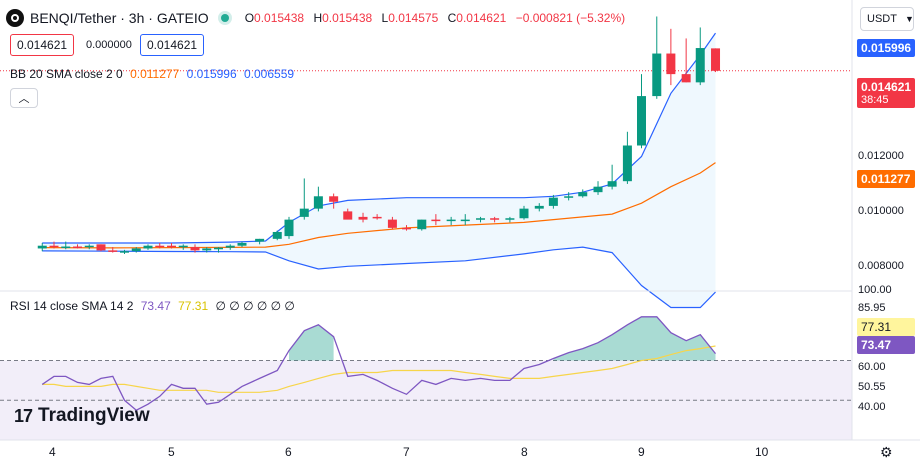 This screenshot has width=920, height=465. What do you see at coordinates (269, 74) in the screenshot?
I see `bb-lower-value: 0.006559` at bounding box center [269, 74].